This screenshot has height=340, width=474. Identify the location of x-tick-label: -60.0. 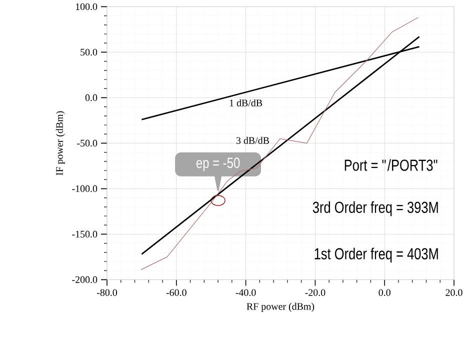
(176, 292).